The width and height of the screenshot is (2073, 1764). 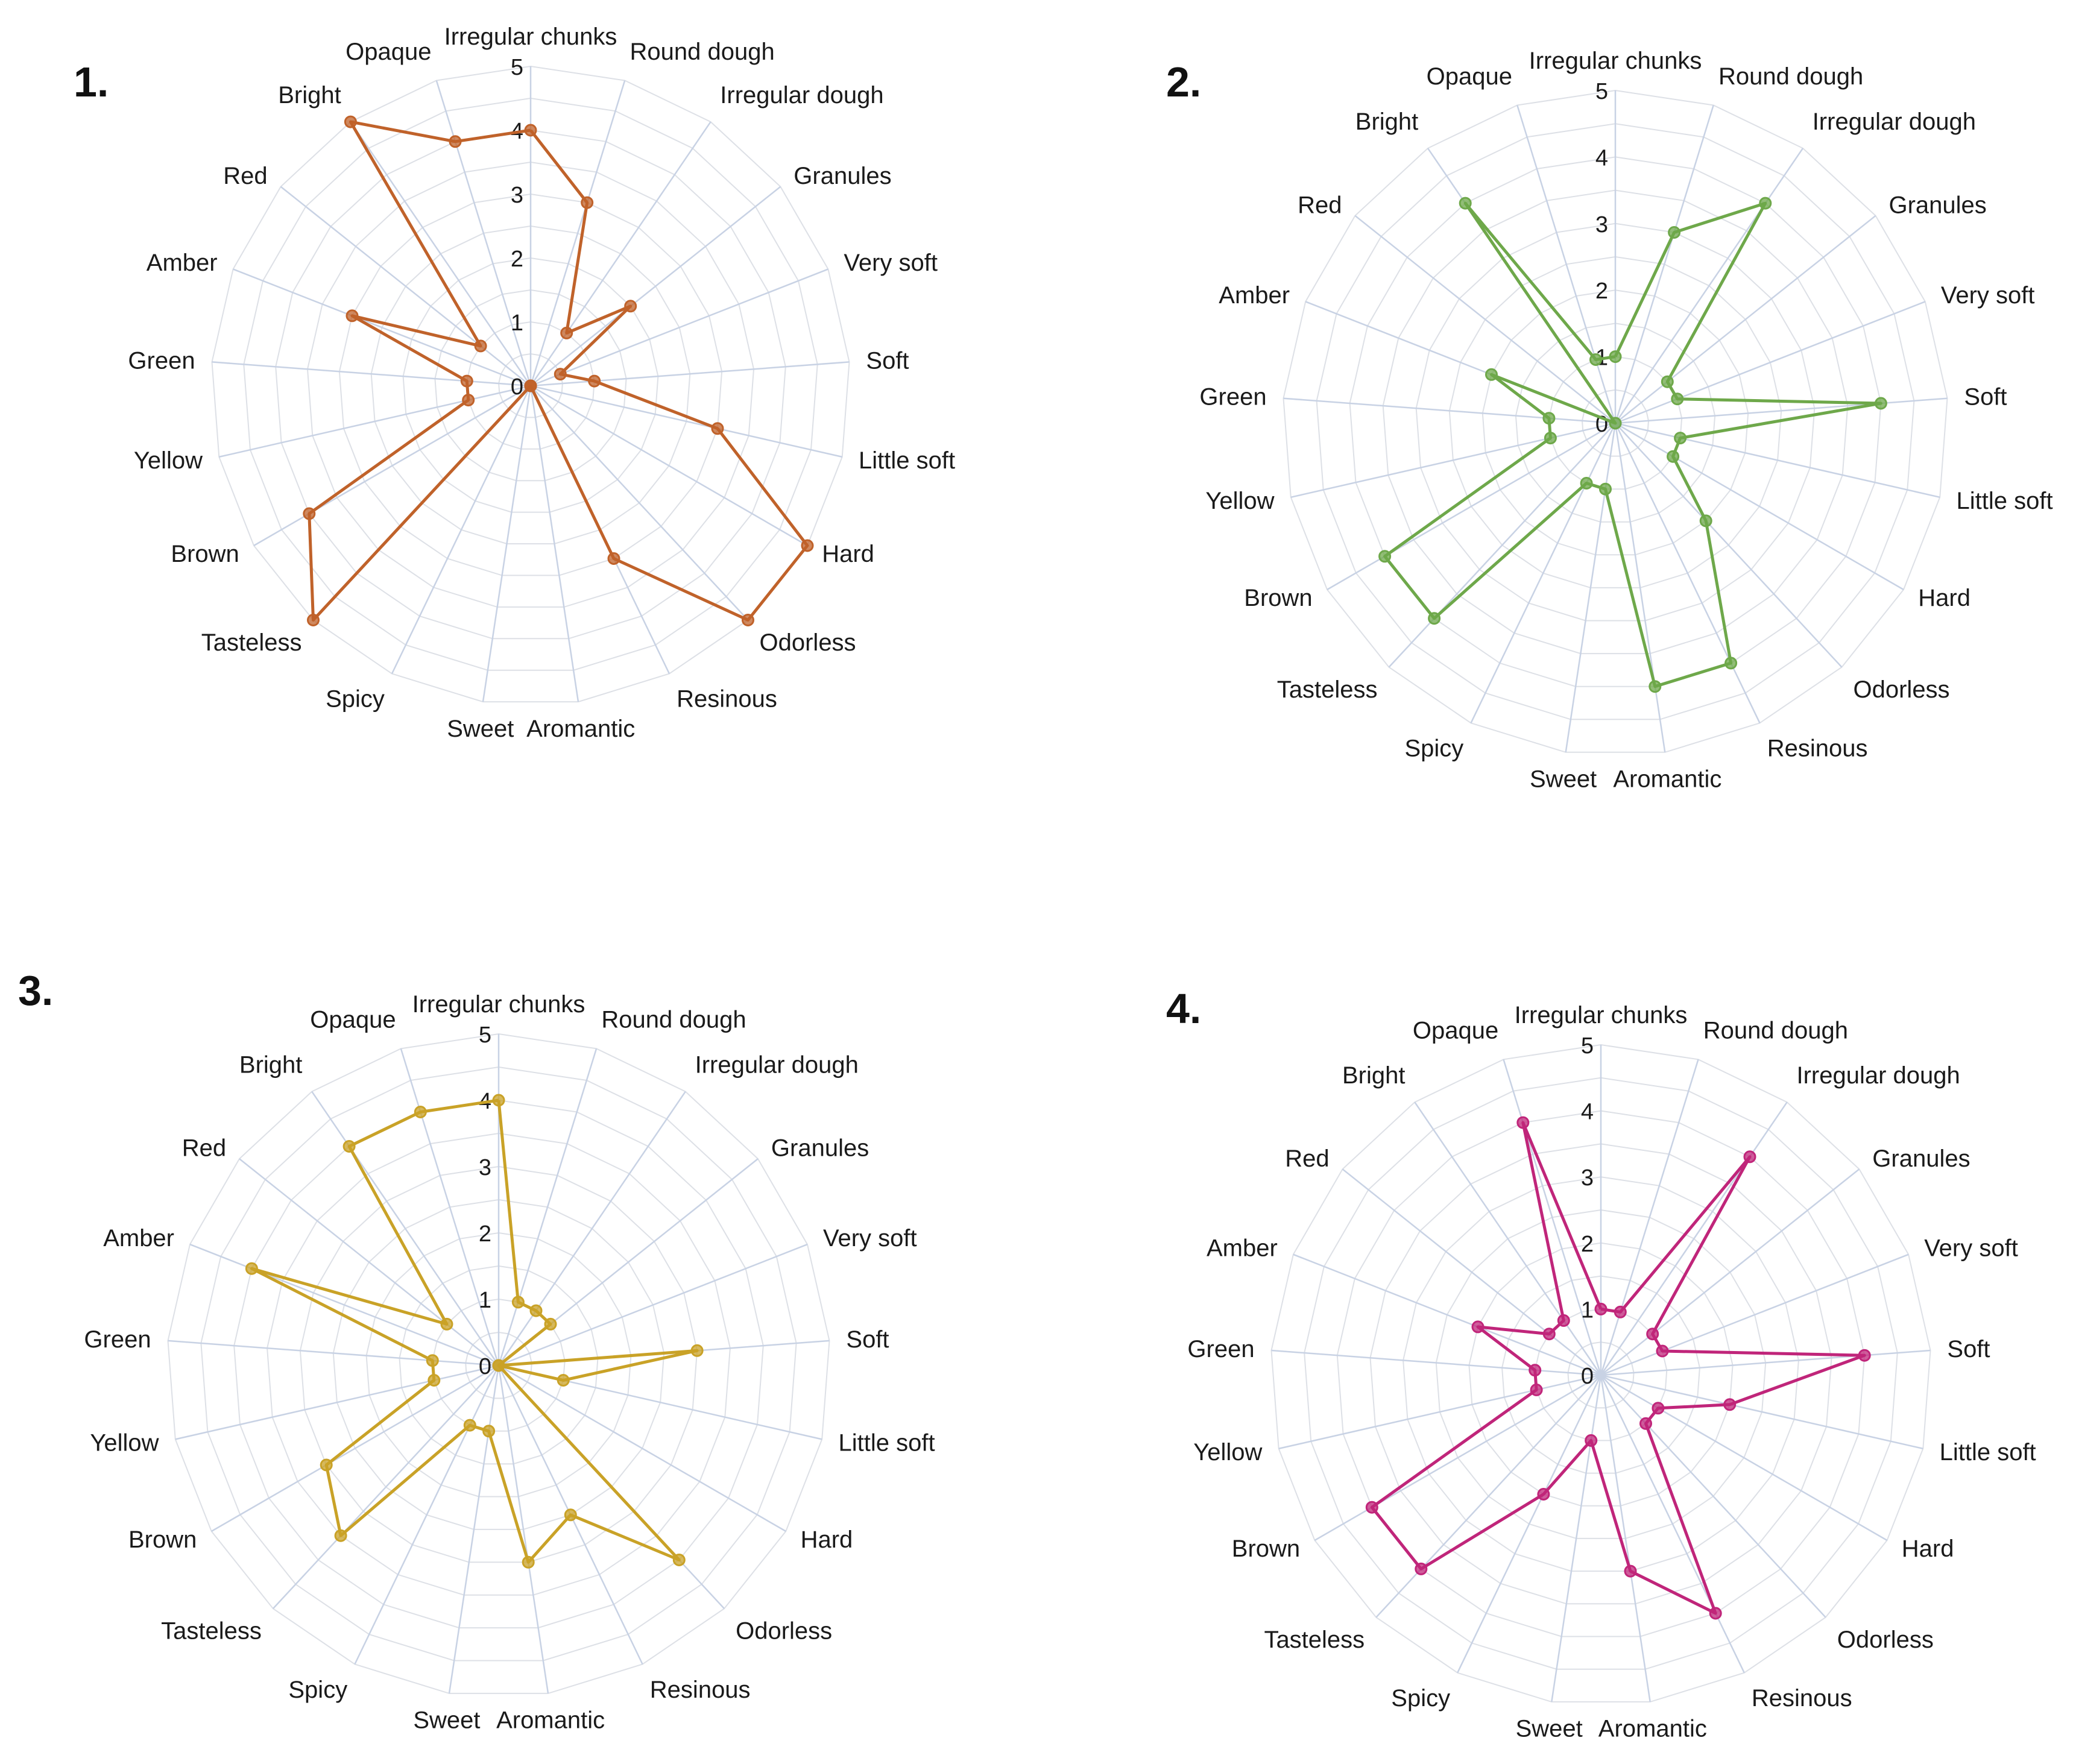 I want to click on category-label: Resinous, so click(x=701, y=1690).